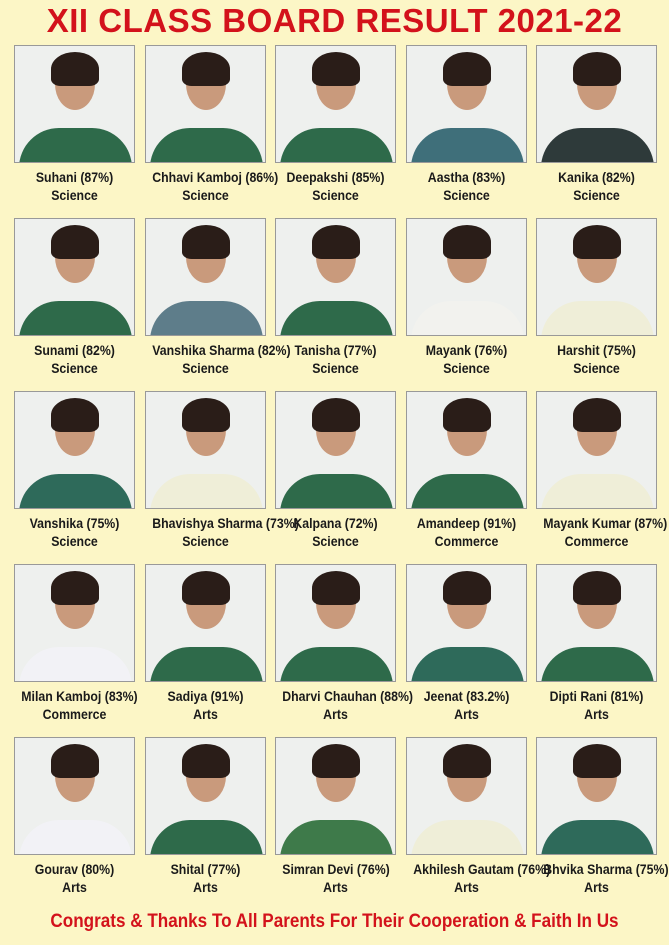 The width and height of the screenshot is (669, 945). I want to click on student-card: Dipti Rani (81%) Arts, so click(596, 650).